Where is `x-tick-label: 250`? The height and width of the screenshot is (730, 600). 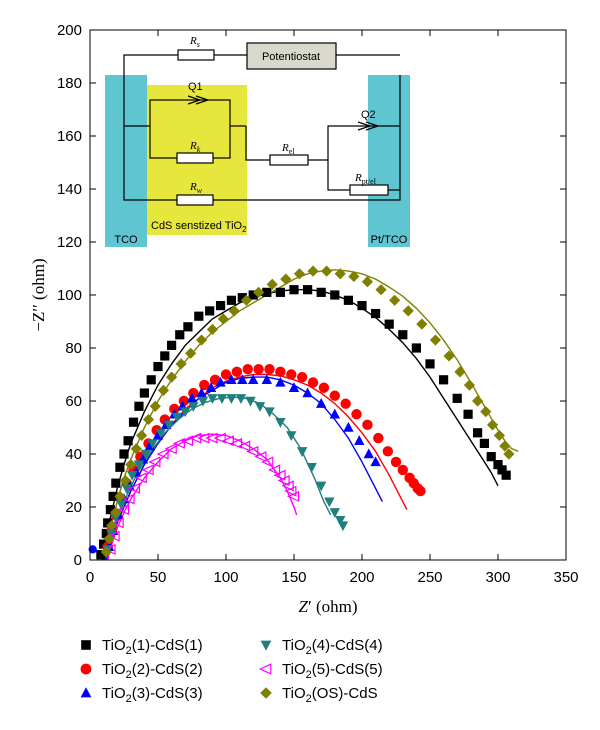
x-tick-label: 250 is located at coordinates (429, 577).